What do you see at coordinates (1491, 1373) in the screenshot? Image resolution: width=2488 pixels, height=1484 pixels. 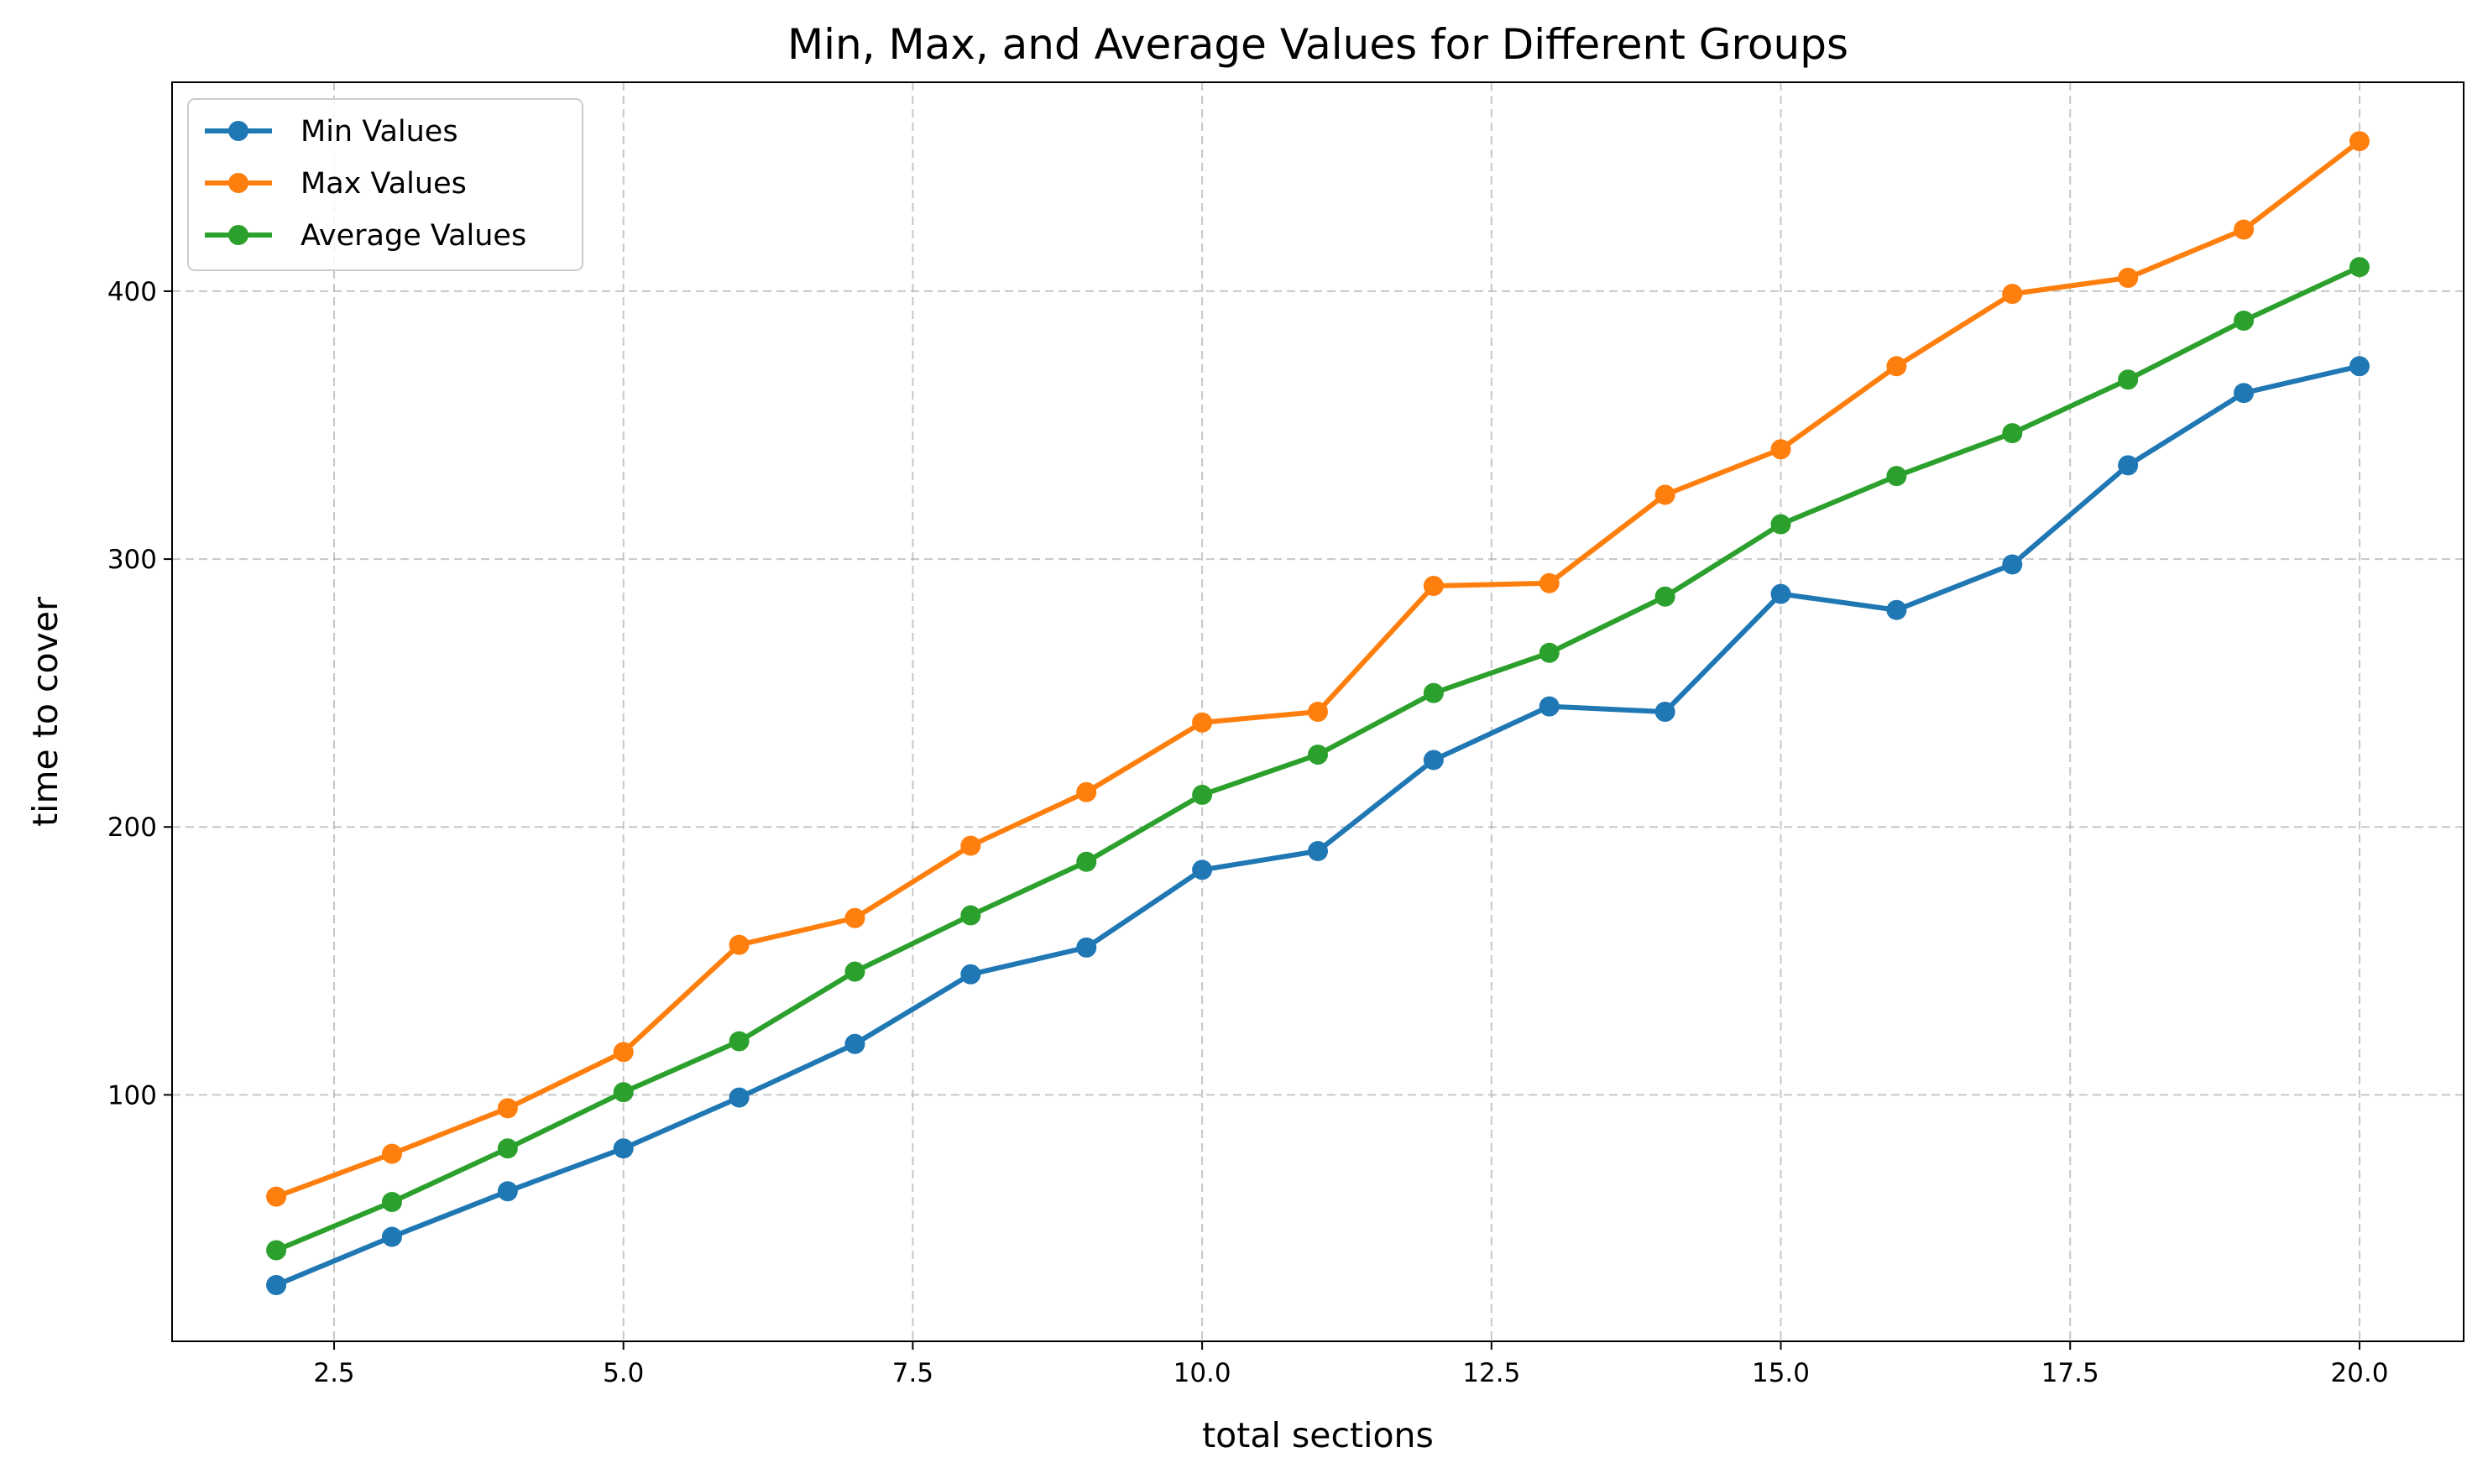 I see `x-tick-label: 12.5` at bounding box center [1491, 1373].